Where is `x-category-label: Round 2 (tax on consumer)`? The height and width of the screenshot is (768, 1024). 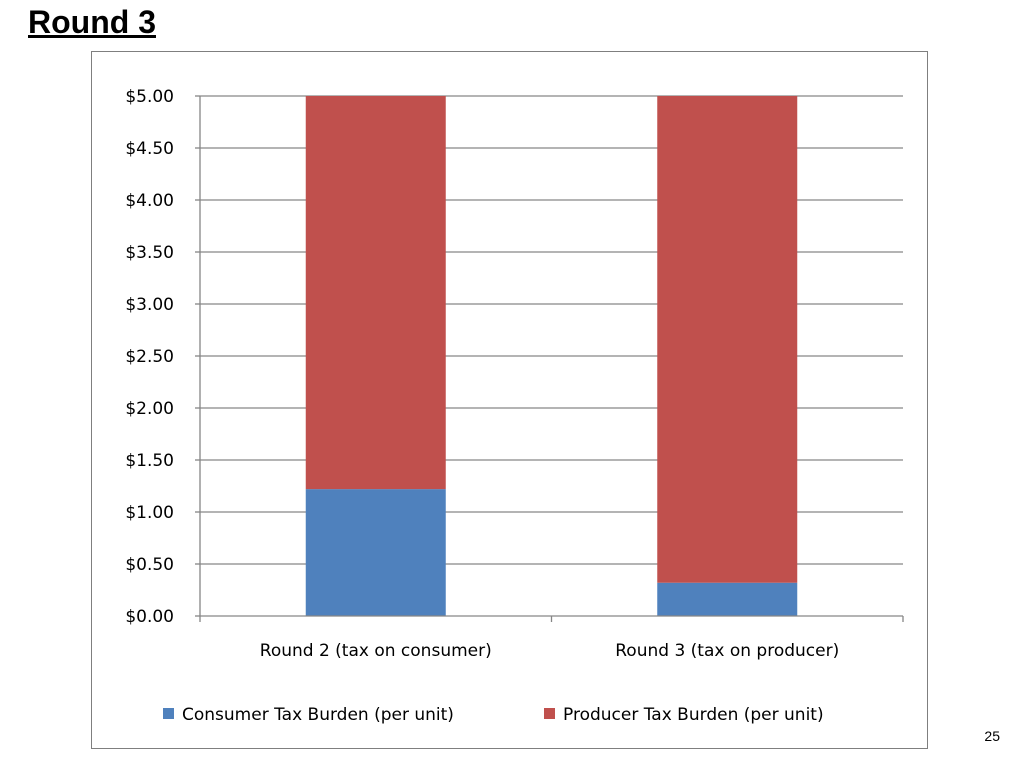 x-category-label: Round 2 (tax on consumer) is located at coordinates (376, 651).